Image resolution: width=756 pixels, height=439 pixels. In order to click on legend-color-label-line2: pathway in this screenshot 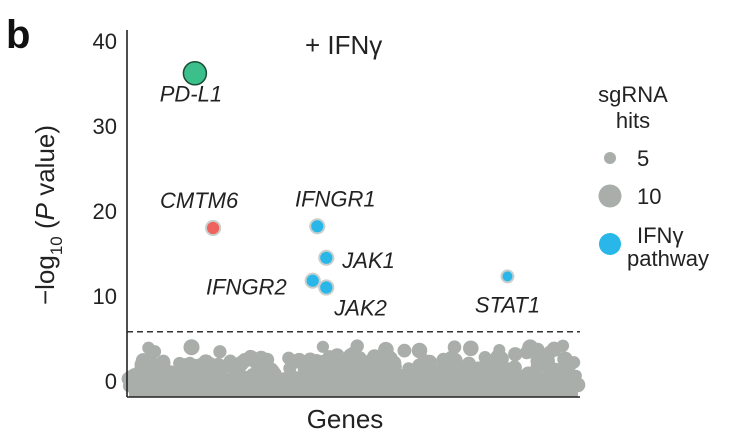, I will do `click(668, 258)`.